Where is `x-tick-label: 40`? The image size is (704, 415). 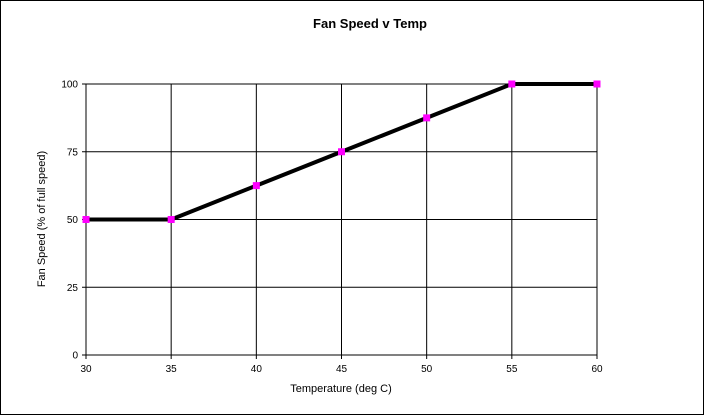 x-tick-label: 40 is located at coordinates (257, 369).